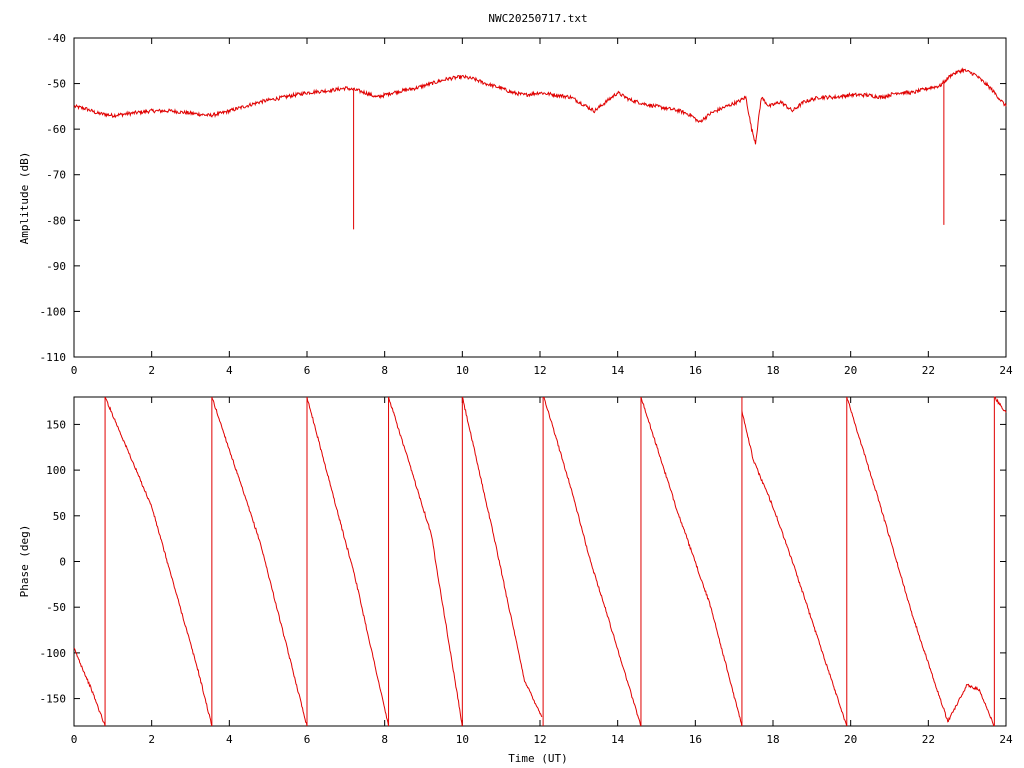 This screenshot has width=1024, height=768. I want to click on phase-y-tick-label: -150, so click(53, 699).